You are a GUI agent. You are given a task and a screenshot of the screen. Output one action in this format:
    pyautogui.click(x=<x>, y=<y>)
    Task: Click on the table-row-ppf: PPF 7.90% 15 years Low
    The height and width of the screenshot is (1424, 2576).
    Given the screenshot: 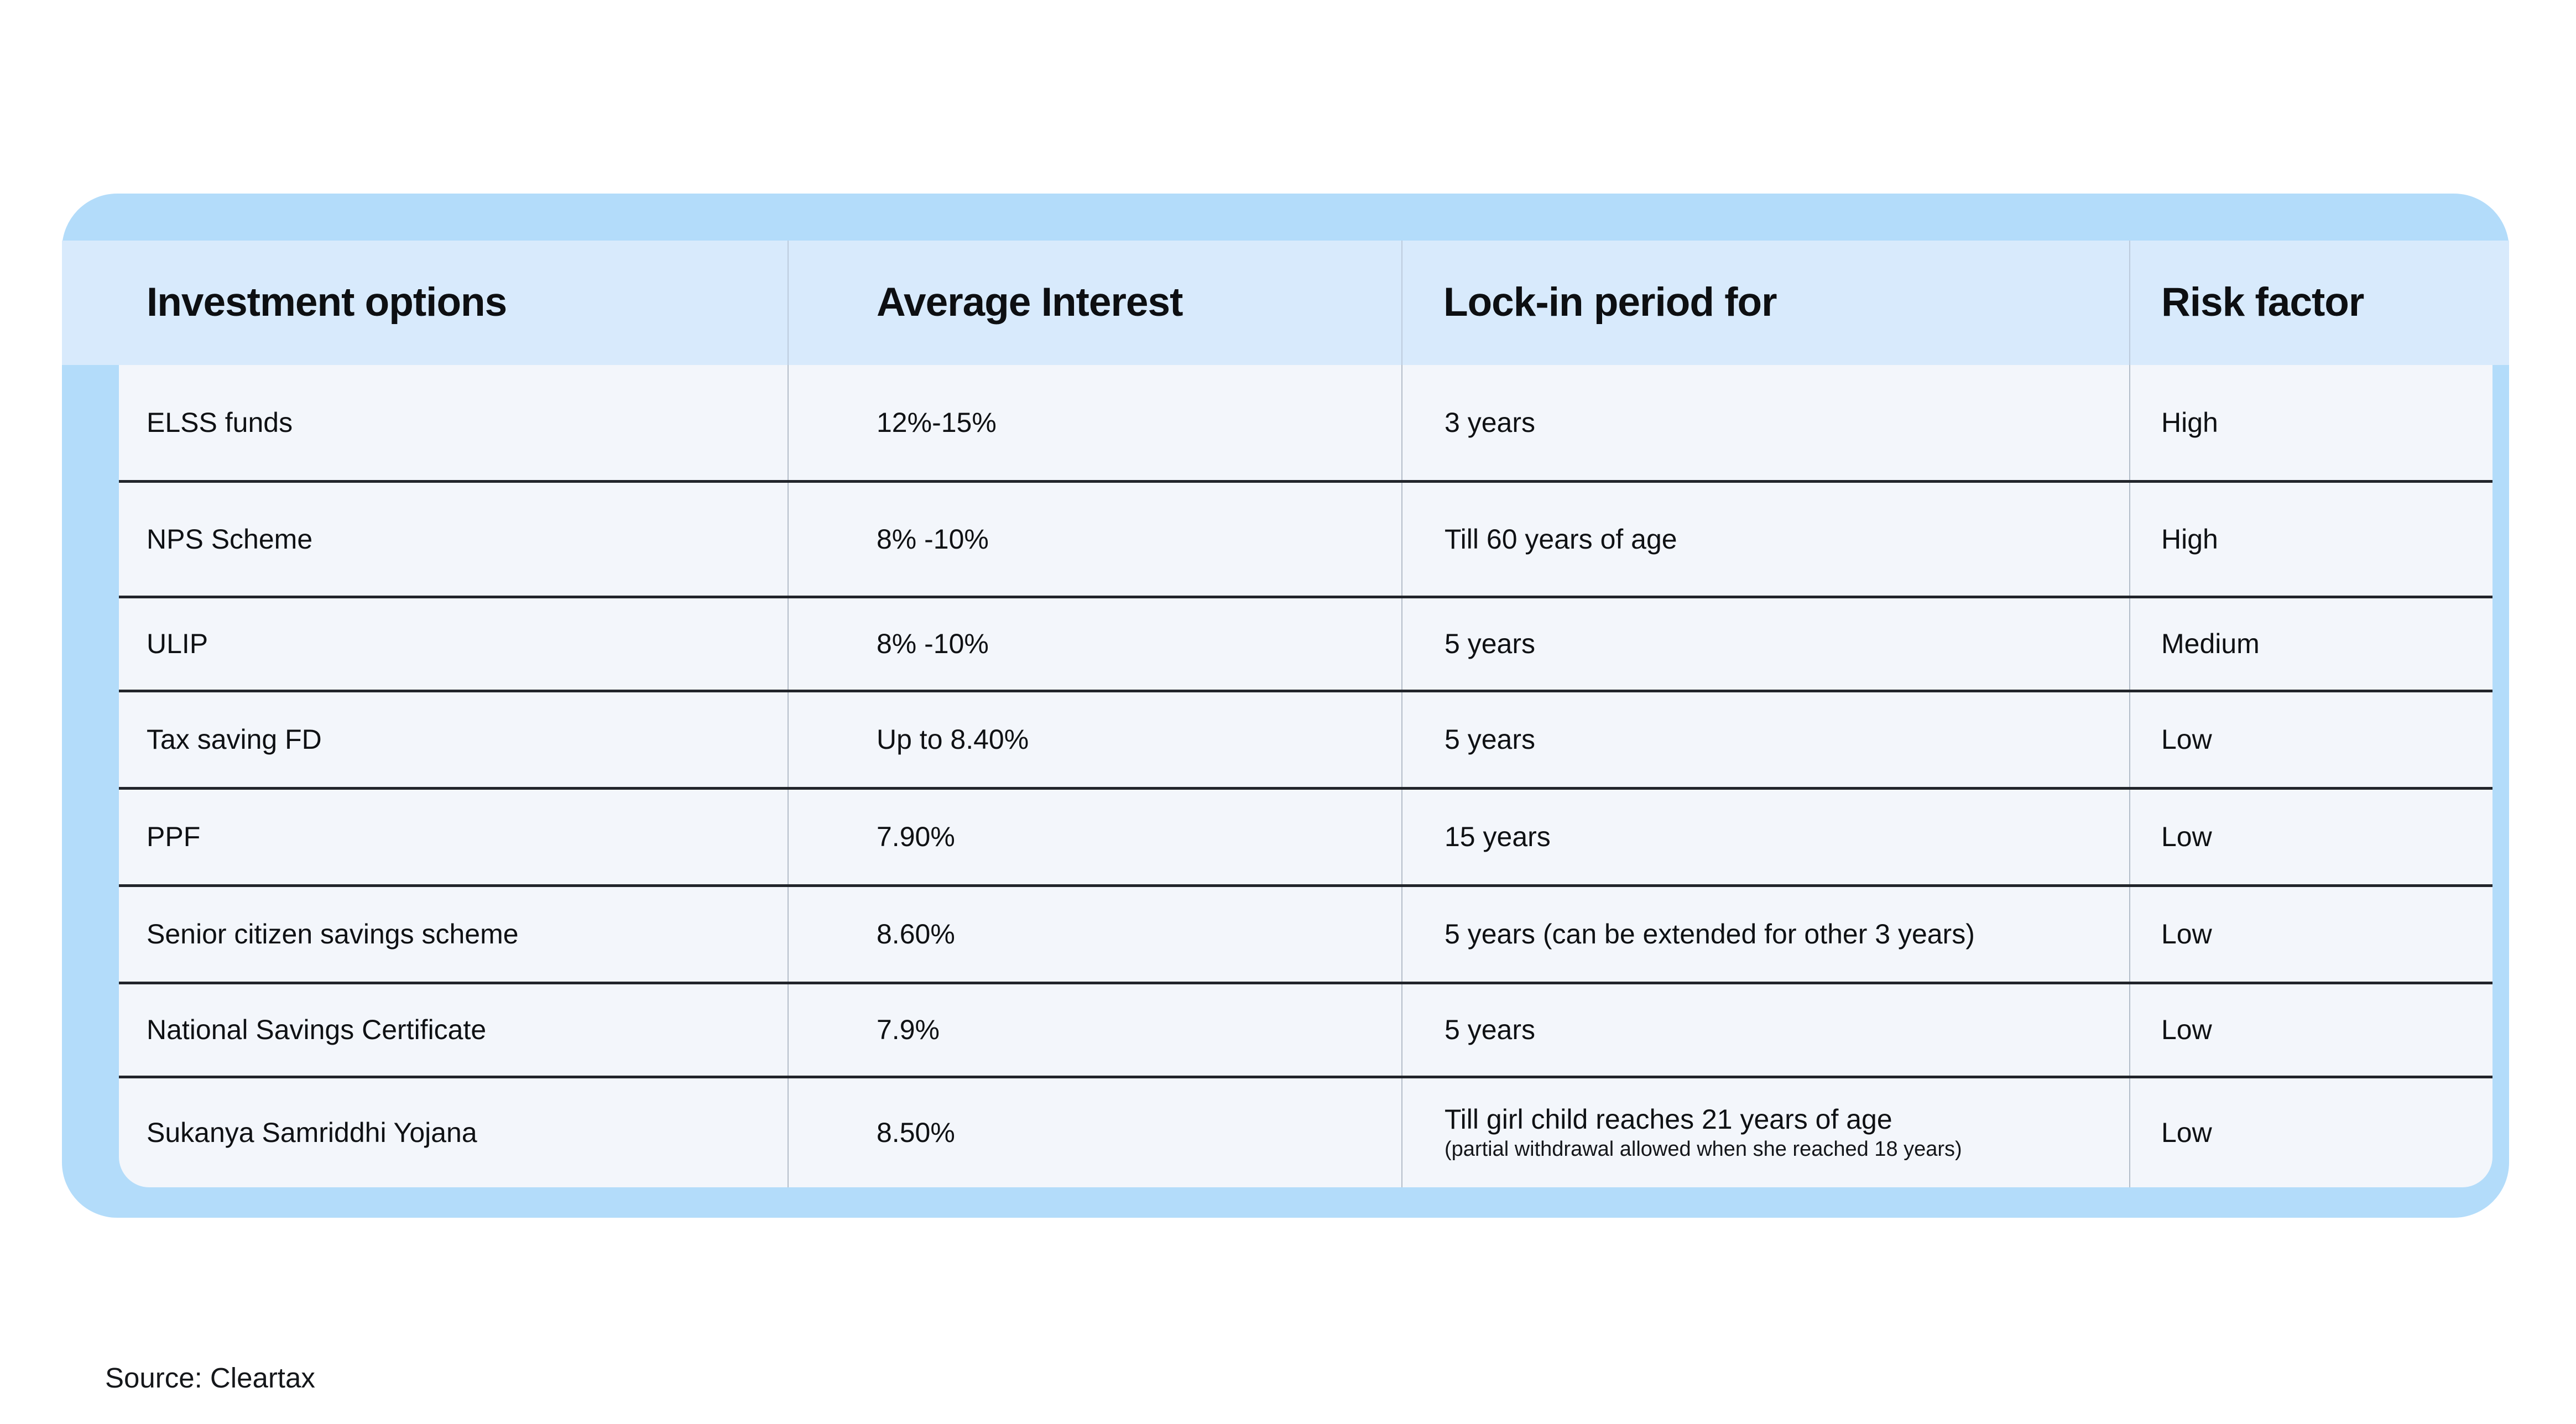 What is the action you would take?
    pyautogui.click(x=1305, y=838)
    